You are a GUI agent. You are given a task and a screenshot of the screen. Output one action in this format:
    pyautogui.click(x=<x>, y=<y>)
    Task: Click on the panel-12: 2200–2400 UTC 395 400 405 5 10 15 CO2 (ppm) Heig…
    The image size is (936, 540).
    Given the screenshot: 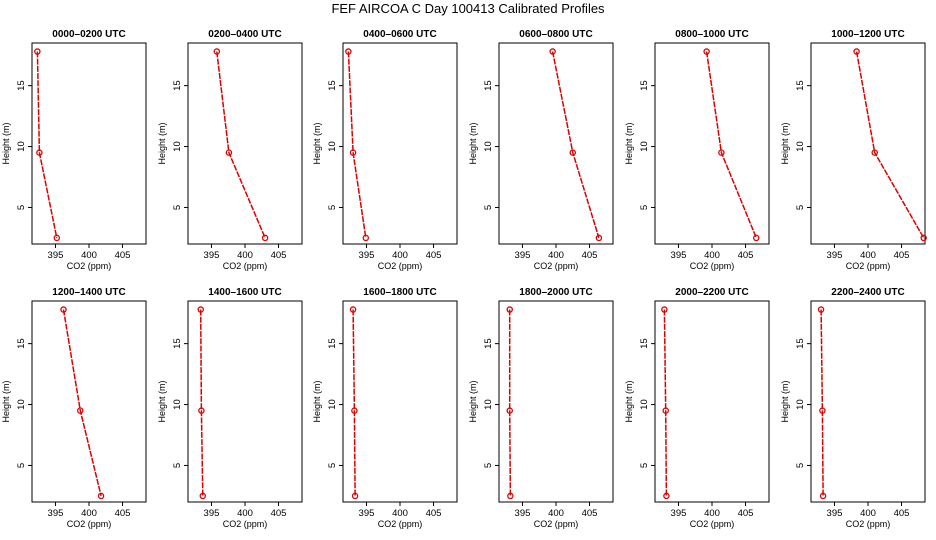 What is the action you would take?
    pyautogui.click(x=853, y=408)
    